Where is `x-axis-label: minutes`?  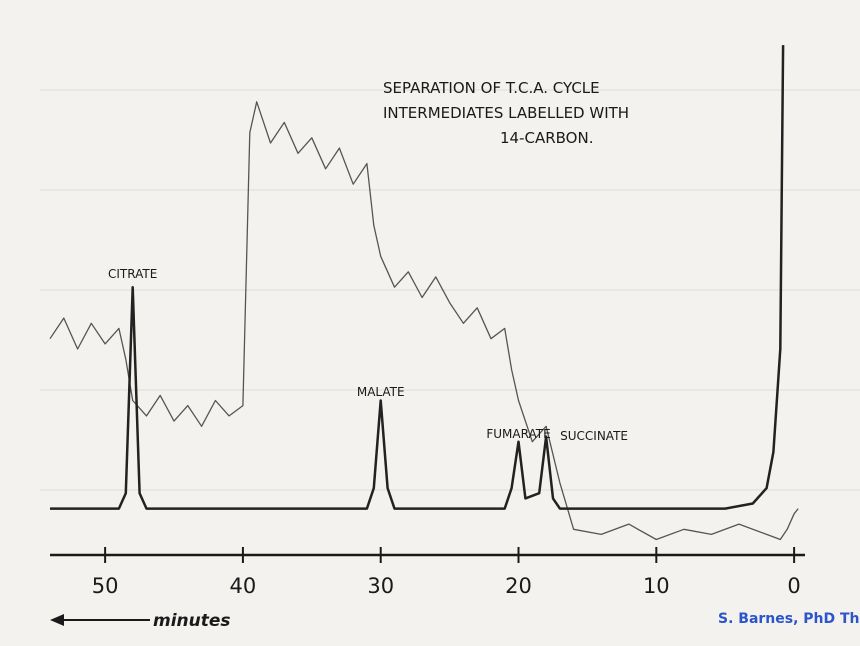
x-axis-label: minutes is located at coordinates (192, 621).